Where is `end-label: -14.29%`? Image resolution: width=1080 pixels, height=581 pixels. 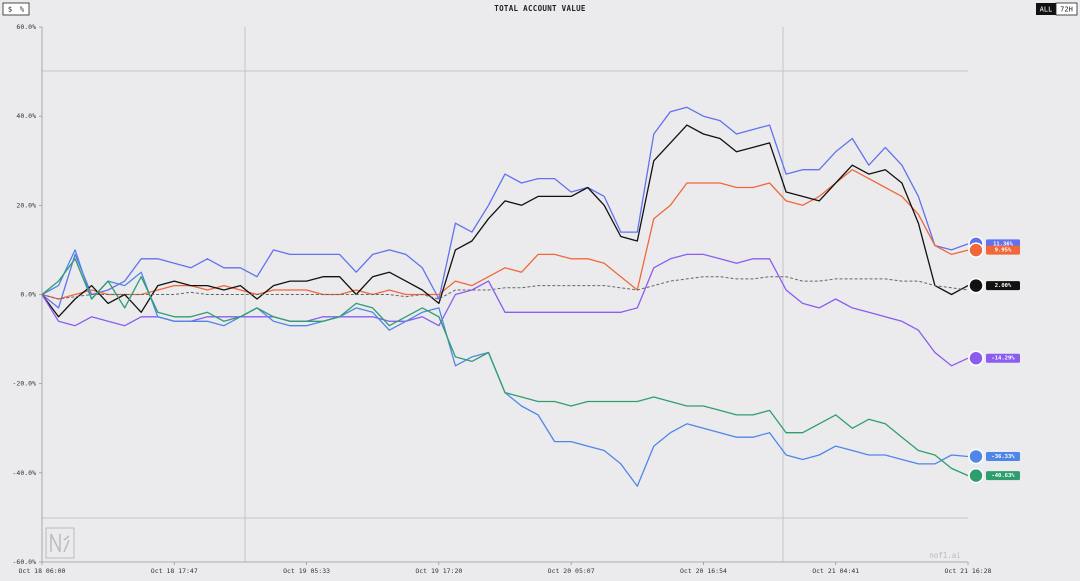 end-label: -14.29% is located at coordinates (1003, 359).